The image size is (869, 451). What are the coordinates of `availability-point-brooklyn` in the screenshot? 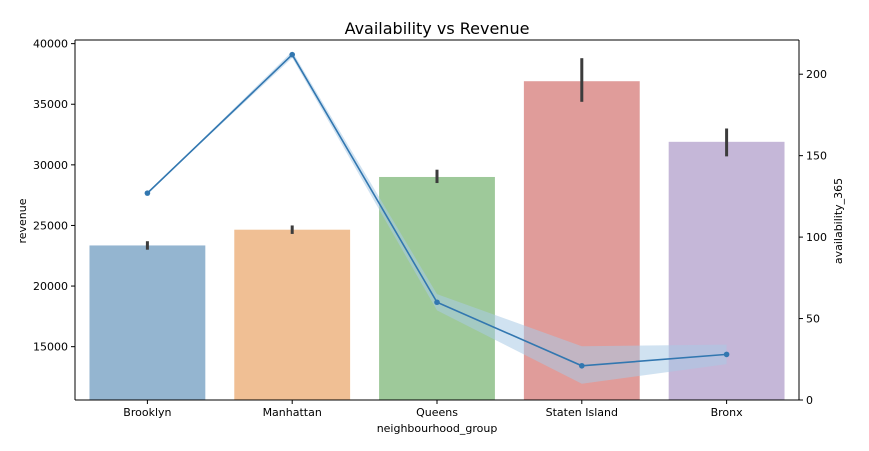 It's located at (147, 193).